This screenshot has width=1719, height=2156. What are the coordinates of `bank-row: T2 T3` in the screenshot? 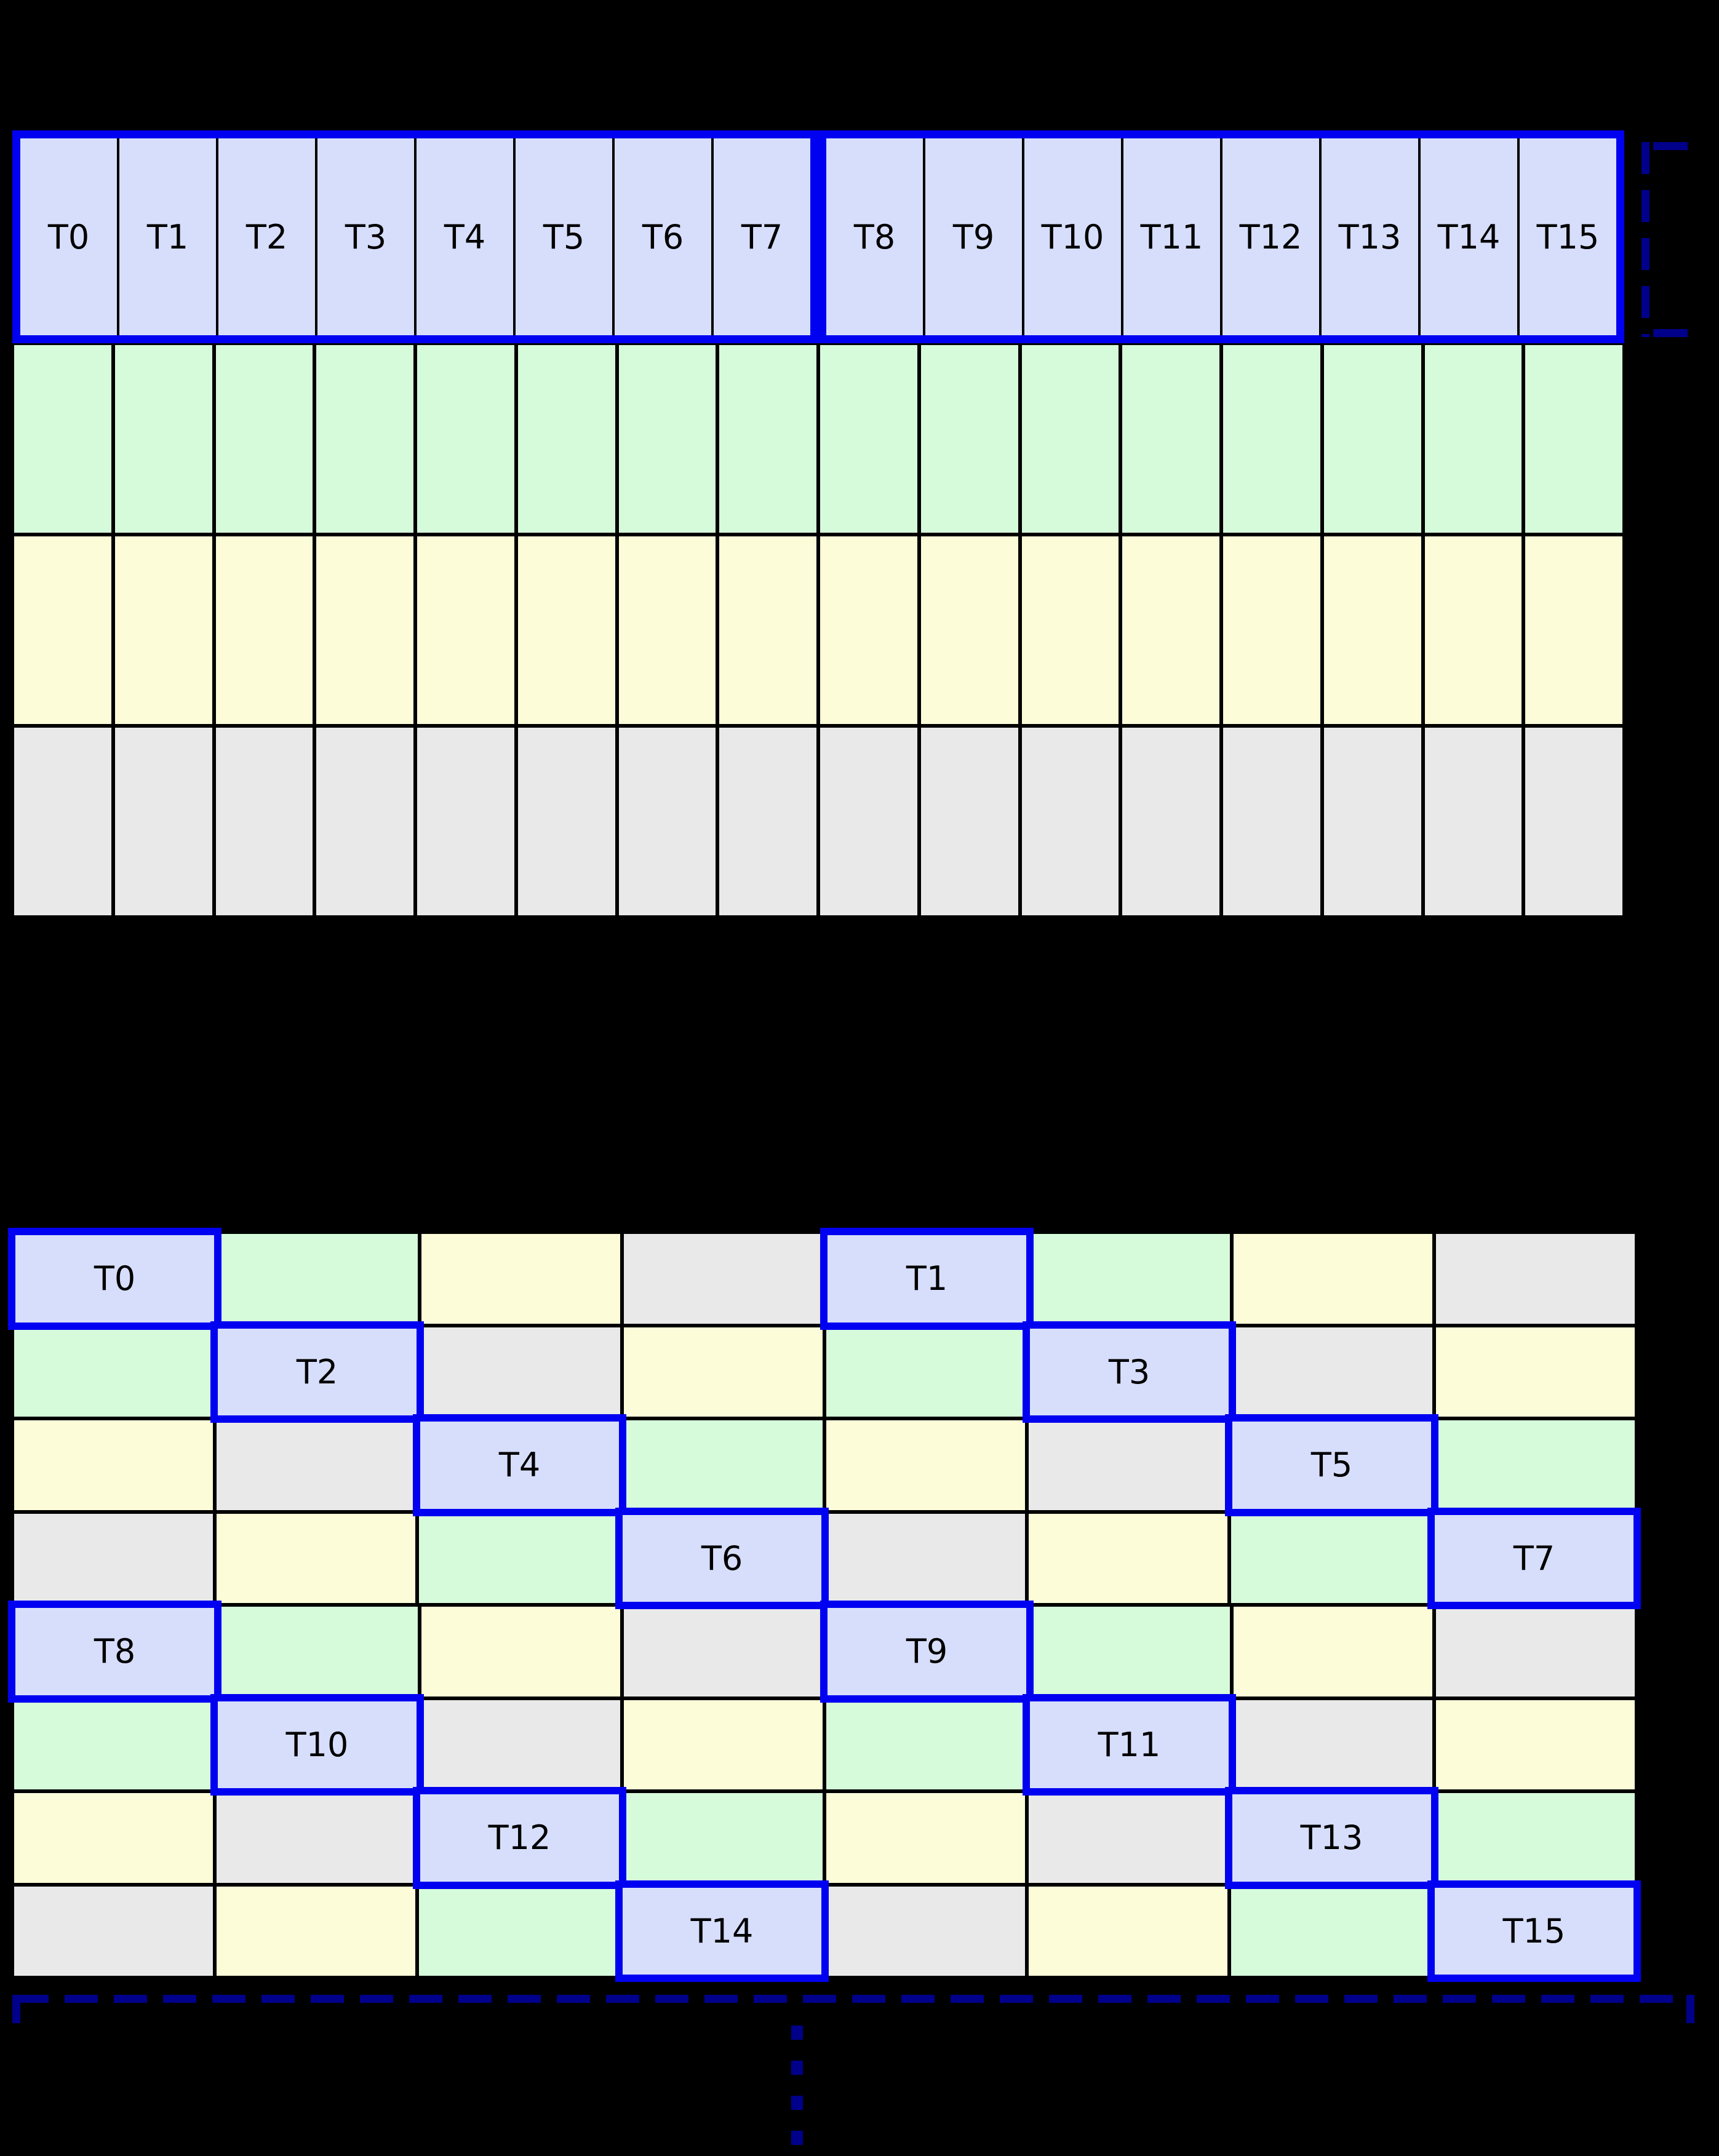 It's located at (824, 1371).